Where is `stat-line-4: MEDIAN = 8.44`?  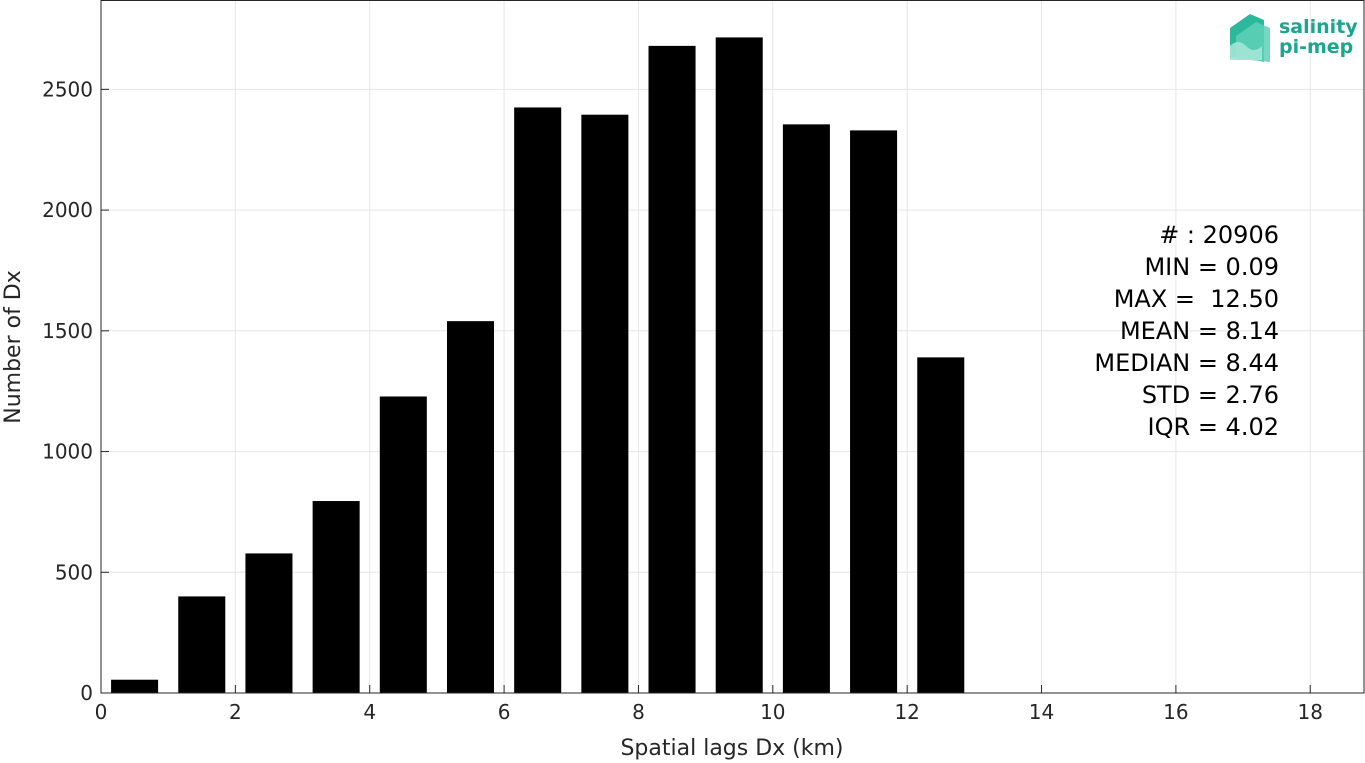 stat-line-4: MEDIAN = 8.44 is located at coordinates (1186, 363).